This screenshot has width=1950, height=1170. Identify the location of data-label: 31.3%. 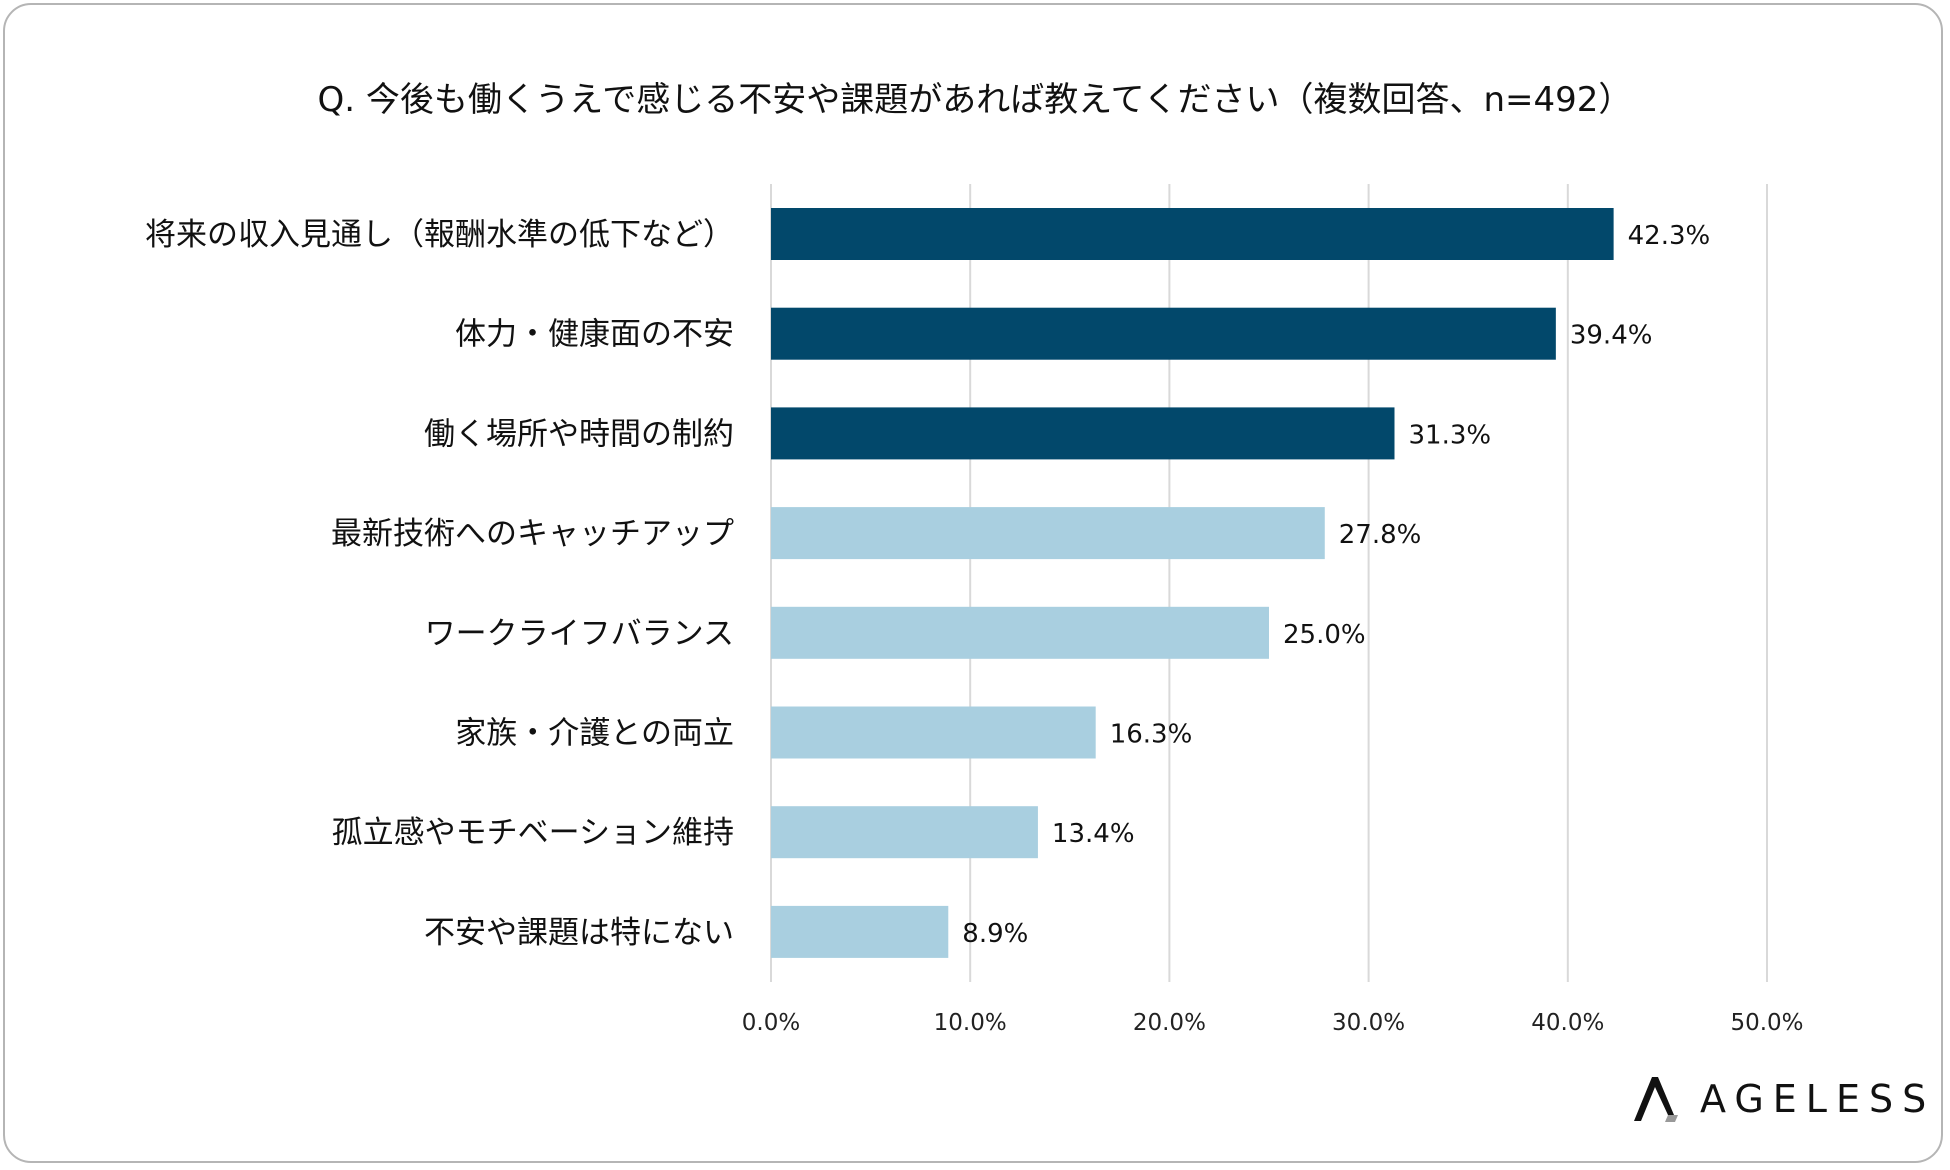
(1449, 435).